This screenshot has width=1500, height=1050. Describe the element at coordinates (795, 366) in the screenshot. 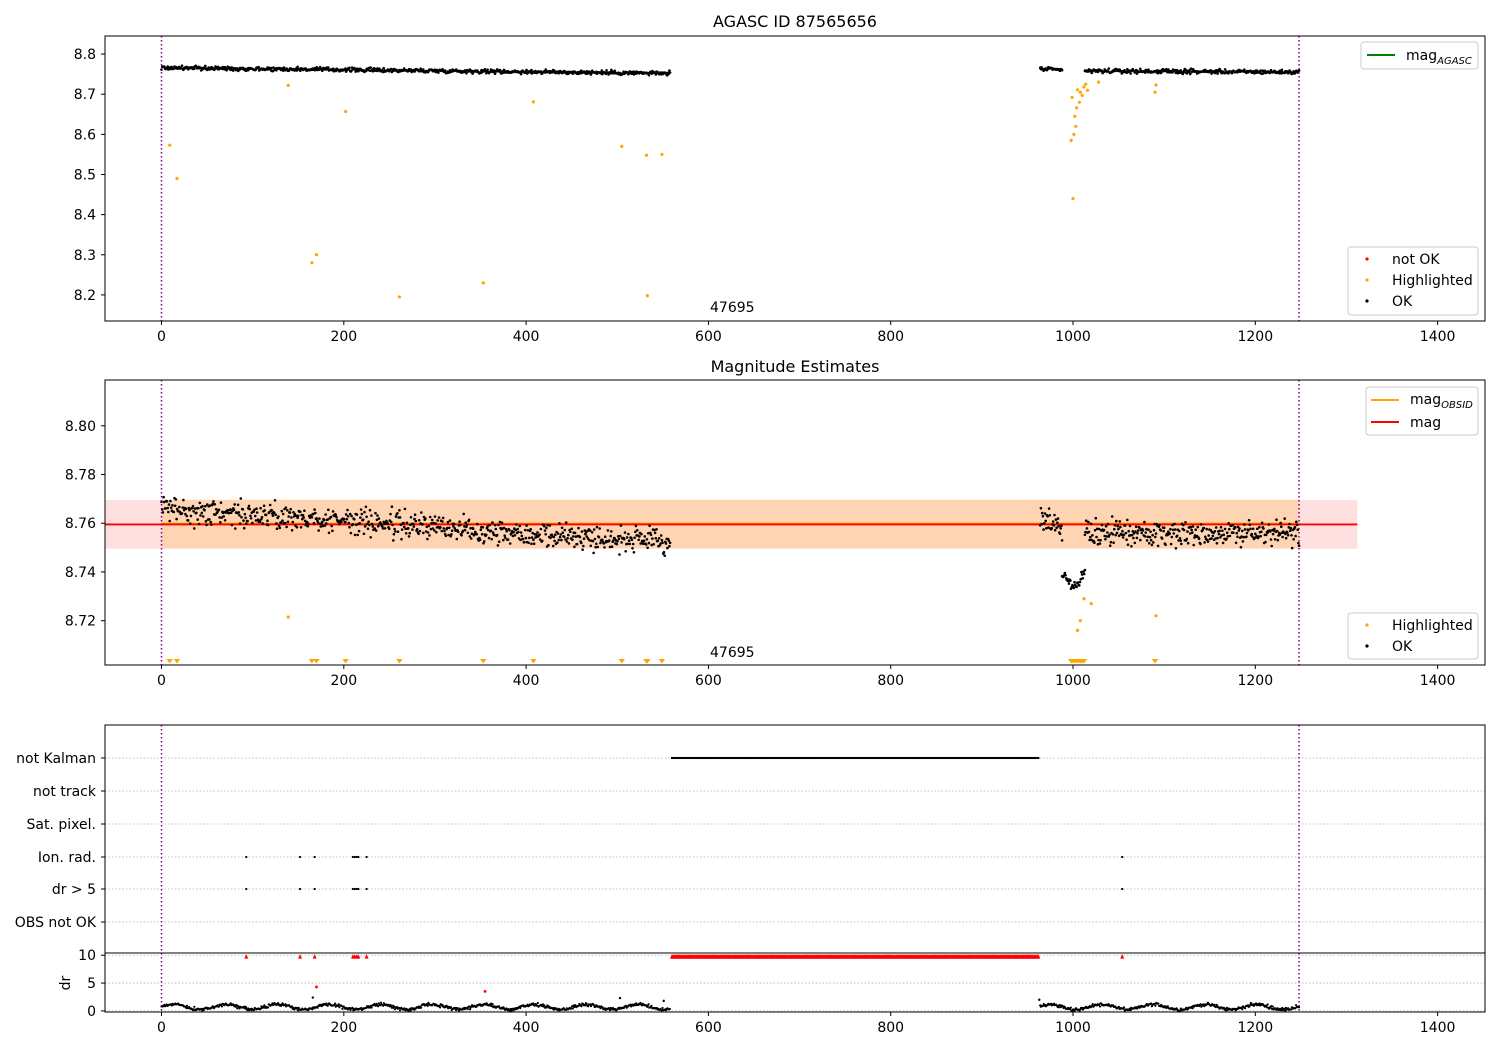

I see `estimates-panel-title: Magnitude Estimates` at that location.